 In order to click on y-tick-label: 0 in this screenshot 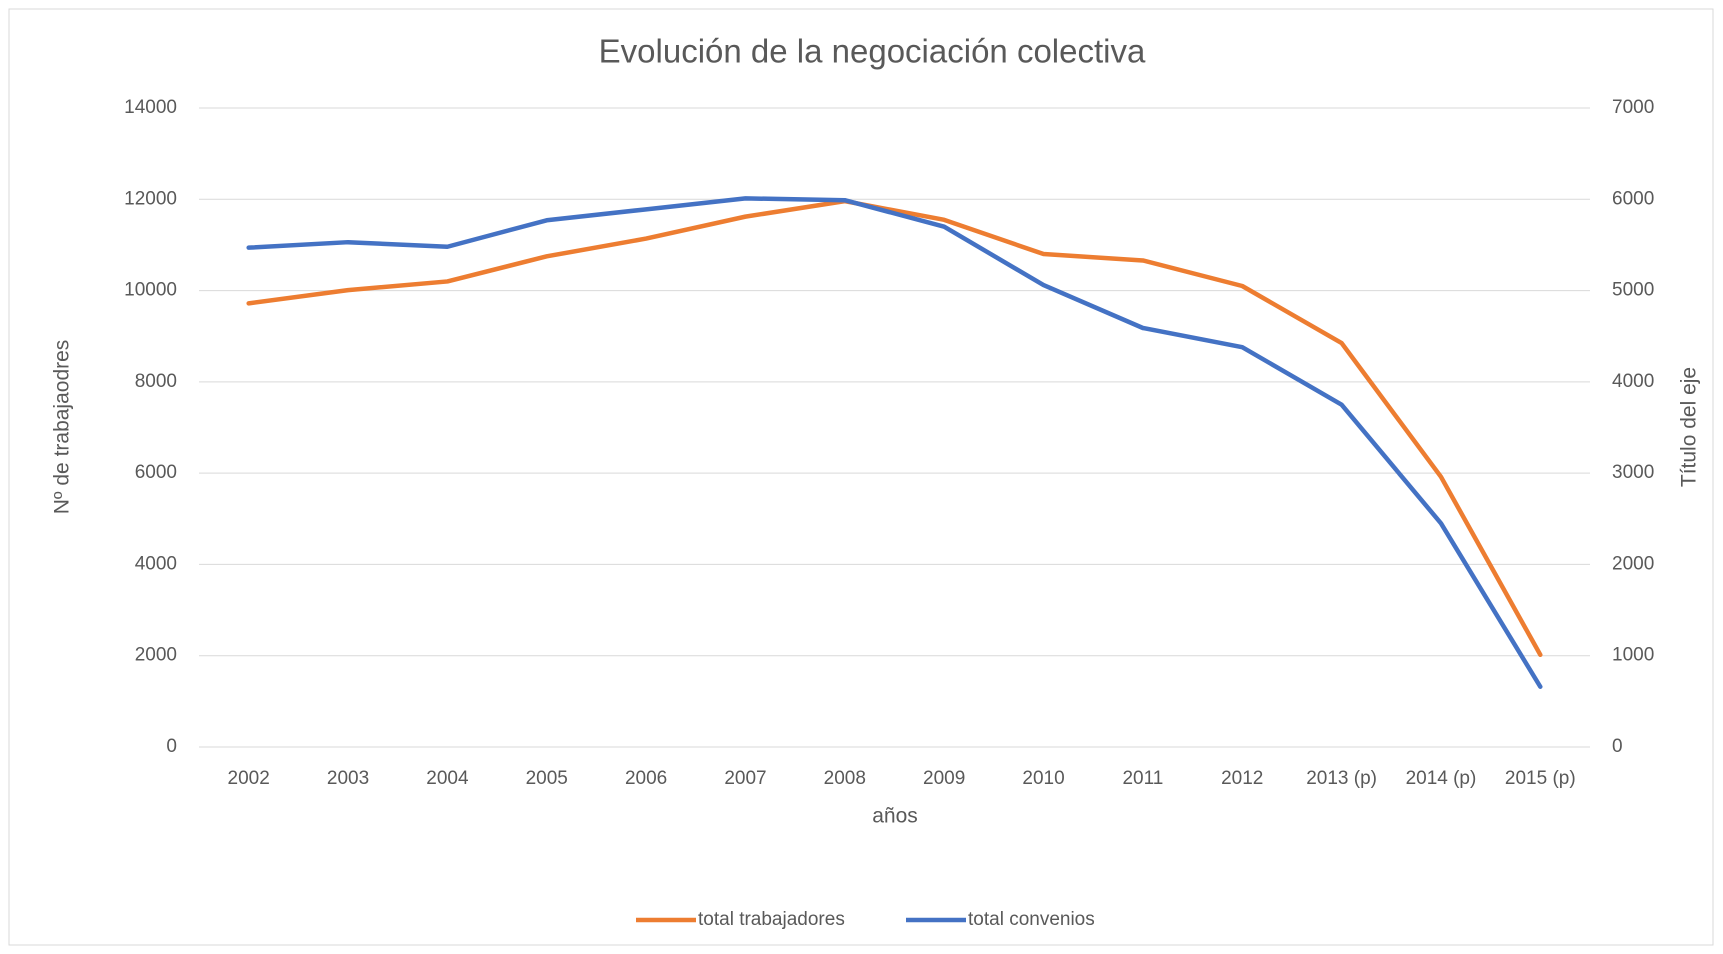, I will do `click(171, 746)`.